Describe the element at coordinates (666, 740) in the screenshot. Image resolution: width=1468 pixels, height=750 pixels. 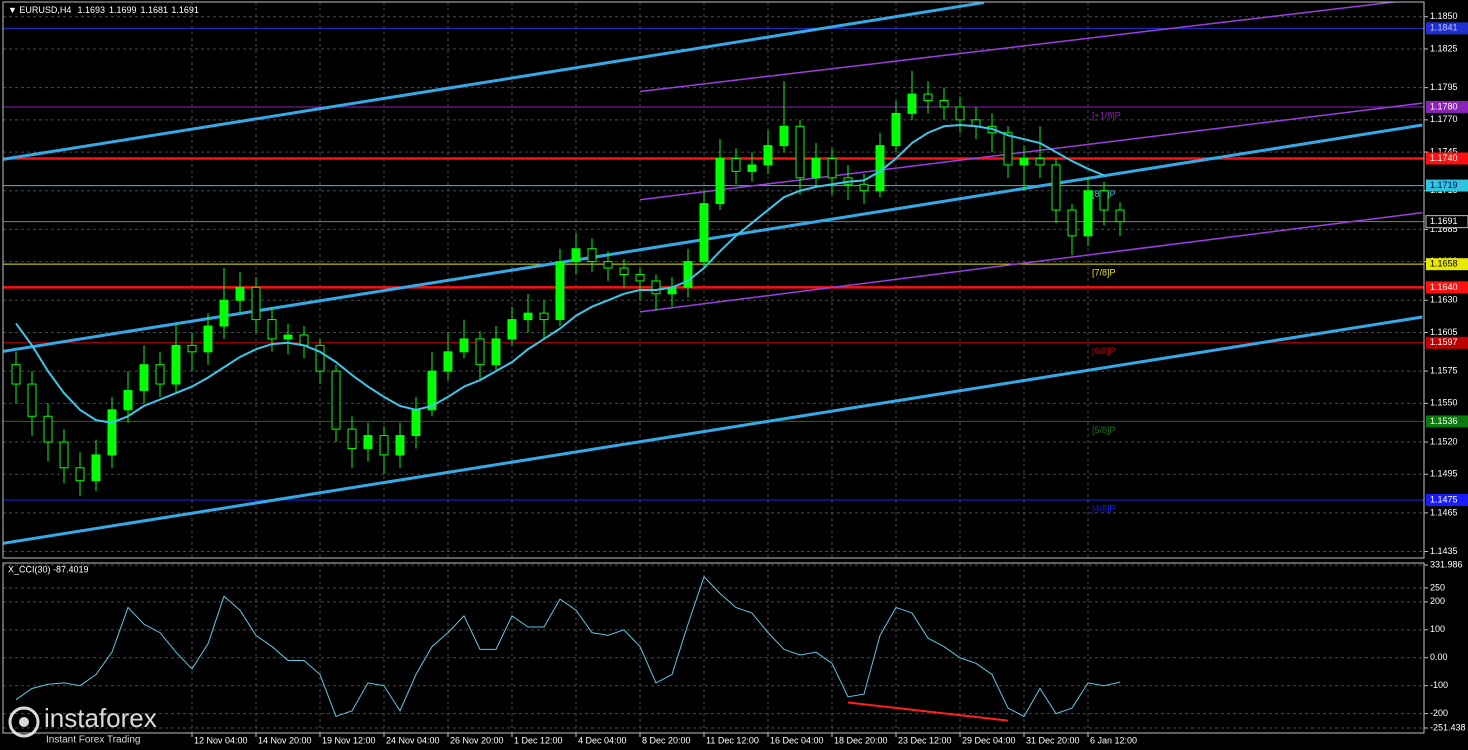
I see `x-tick-label: 8 Dec 20:00` at that location.